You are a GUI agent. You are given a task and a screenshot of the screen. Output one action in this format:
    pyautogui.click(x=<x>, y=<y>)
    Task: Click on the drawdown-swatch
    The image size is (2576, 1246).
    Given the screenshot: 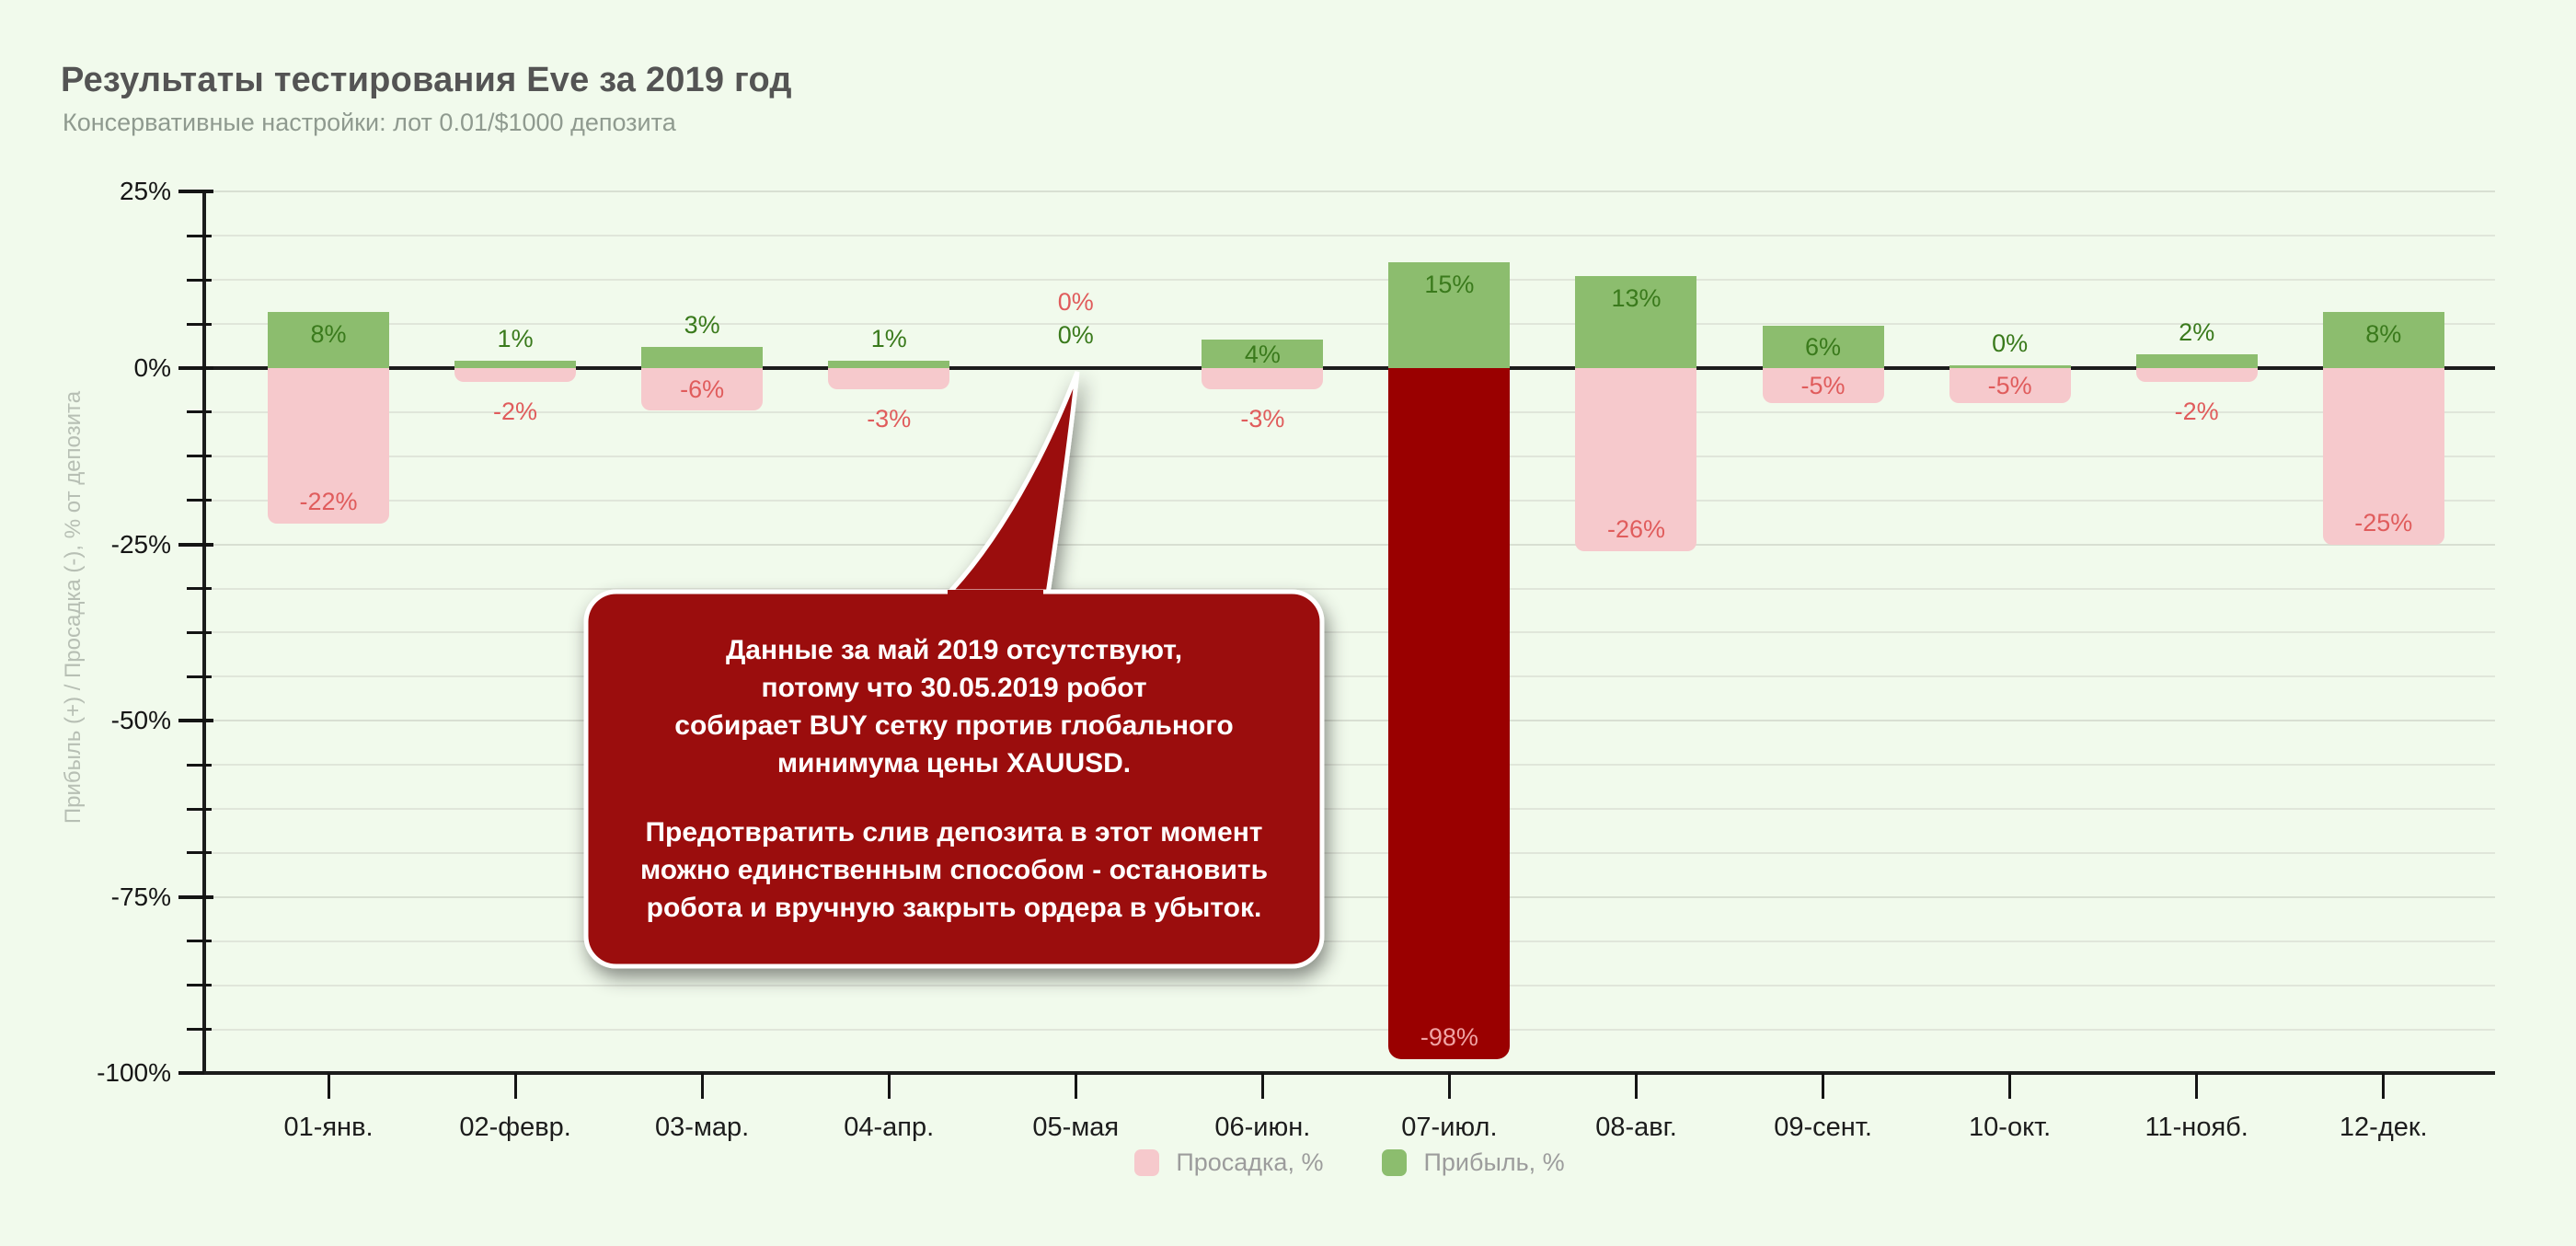 What is the action you would take?
    pyautogui.click(x=1147, y=1162)
    